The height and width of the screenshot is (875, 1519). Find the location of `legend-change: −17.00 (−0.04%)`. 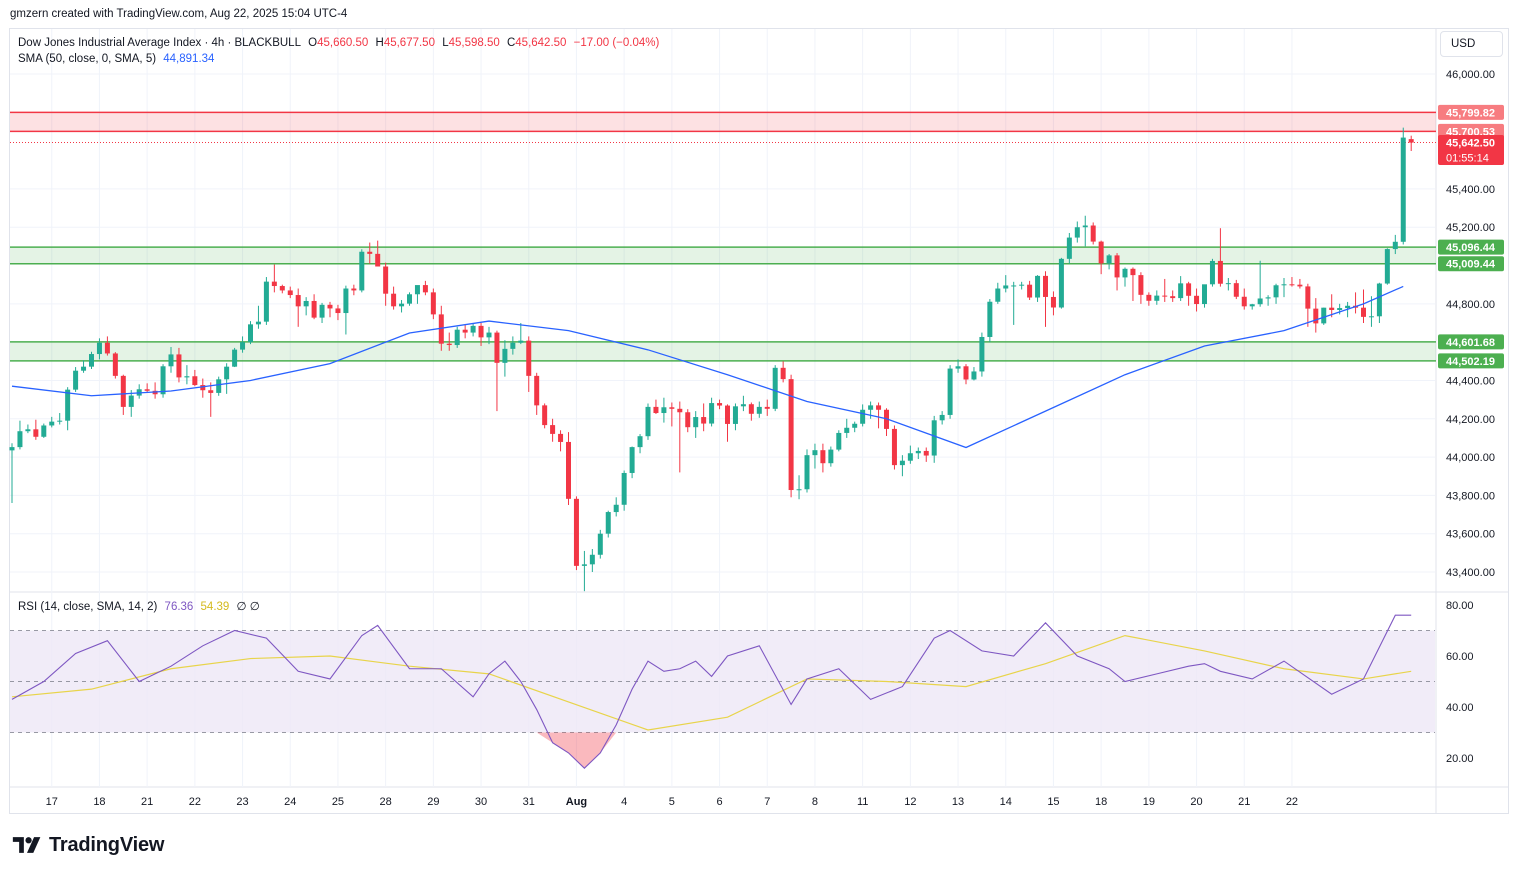

legend-change: −17.00 (−0.04%) is located at coordinates (616, 43).